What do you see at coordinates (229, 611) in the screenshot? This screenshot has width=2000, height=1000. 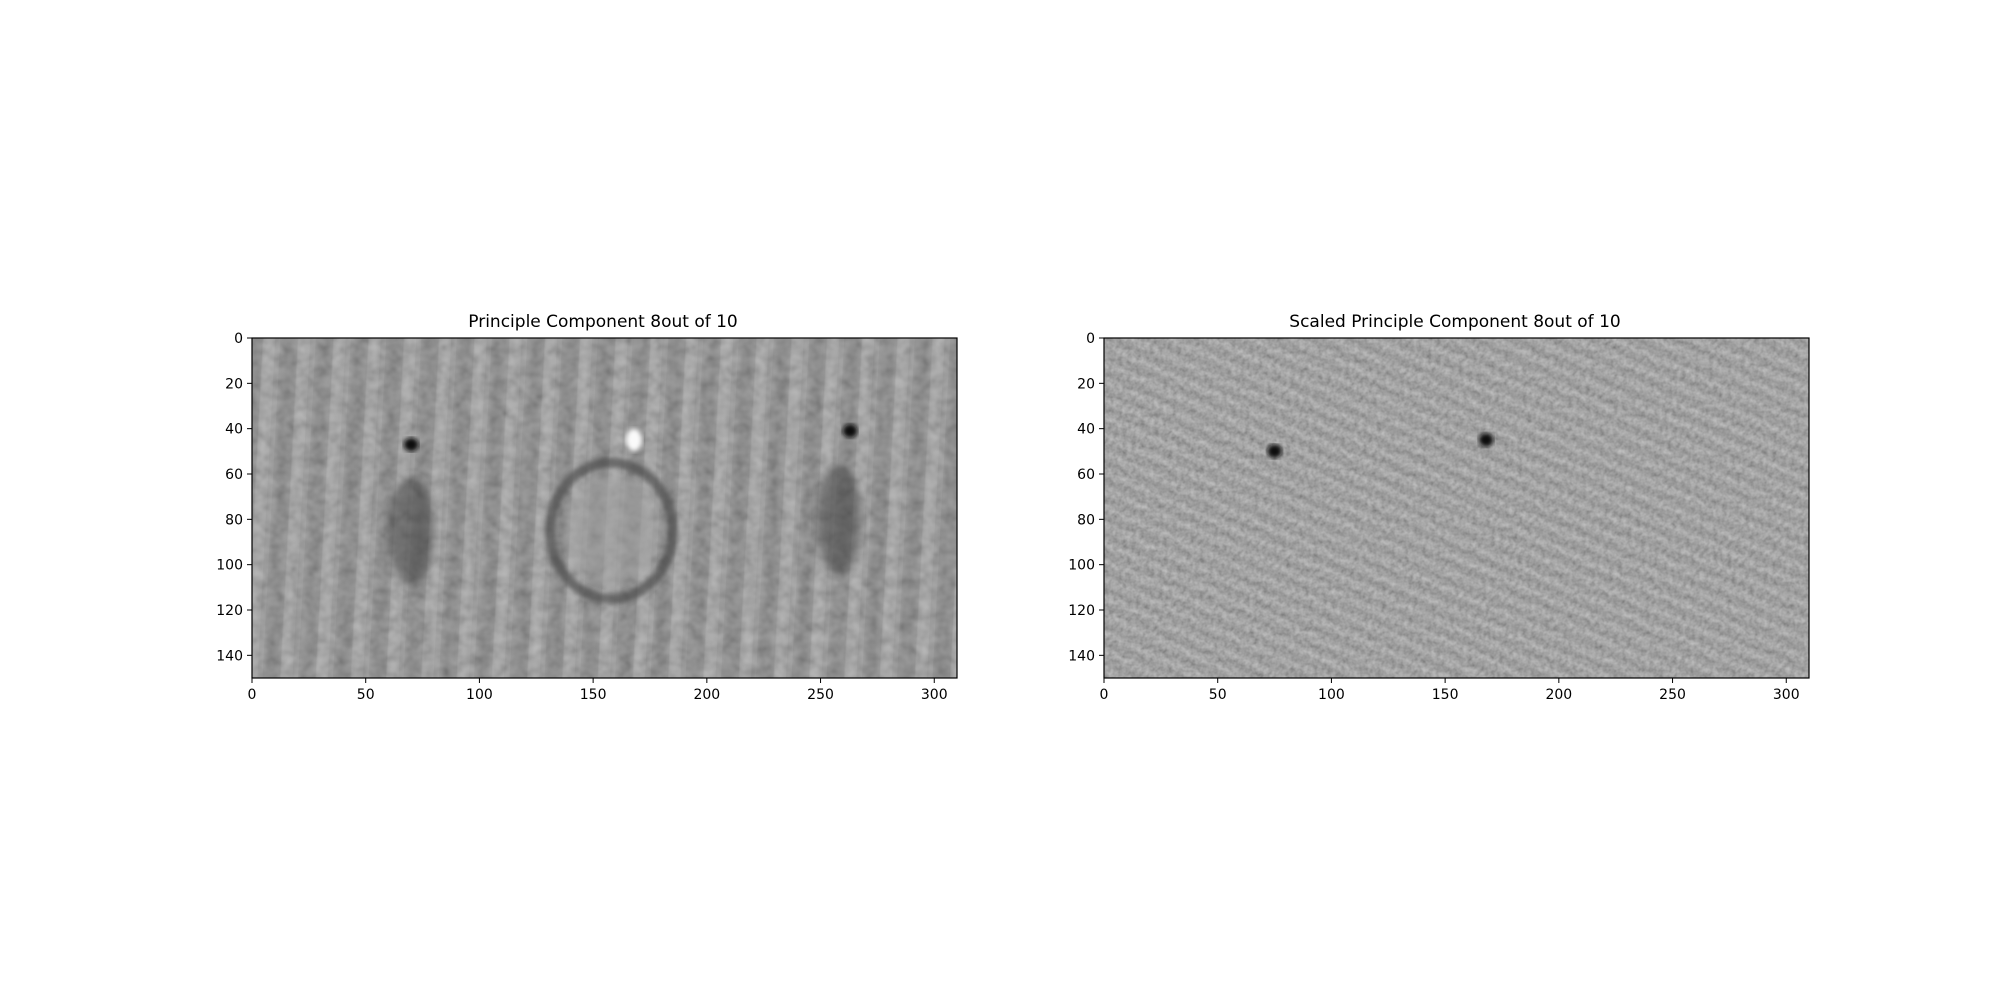 I see `y-tick-label: 120` at bounding box center [229, 611].